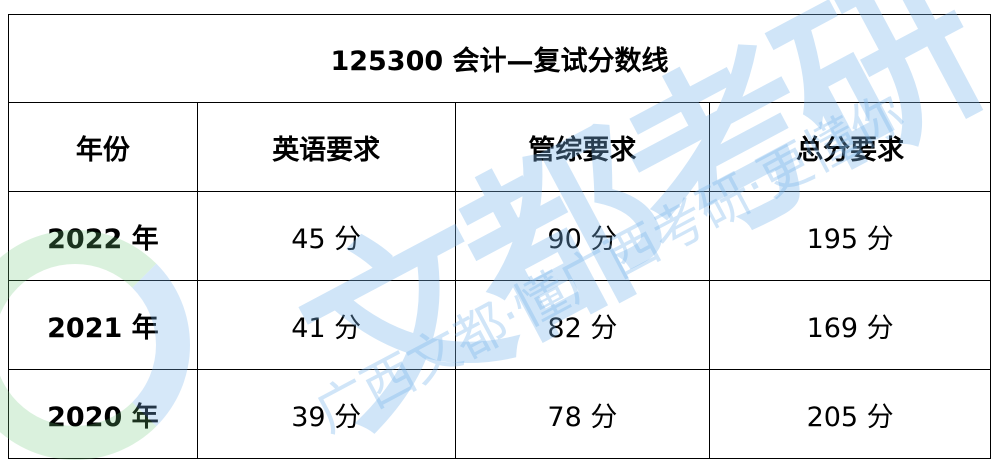 The width and height of the screenshot is (999, 473). I want to click on english-cell: 45 分, so click(326, 236).